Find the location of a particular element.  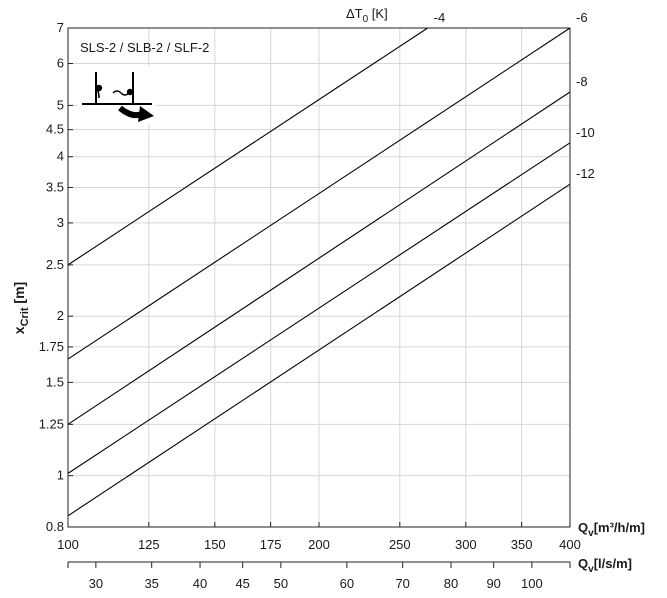

secondary-x-tick-label: 100 is located at coordinates (532, 583).